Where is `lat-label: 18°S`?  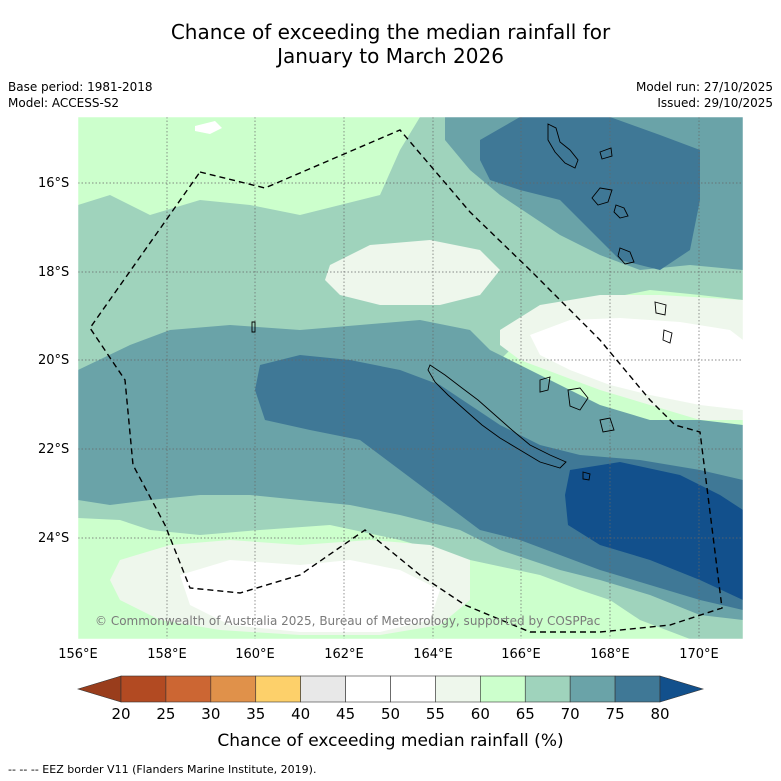 lat-label: 18°S is located at coordinates (54, 272).